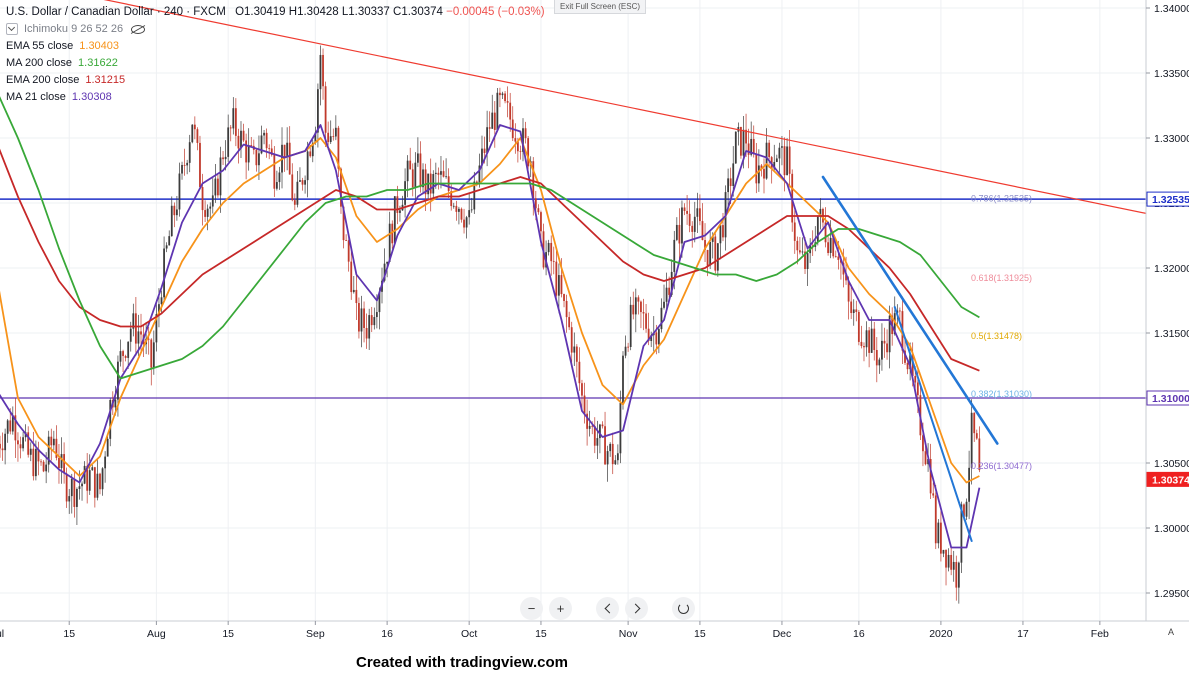 This screenshot has height=683, width=1189. What do you see at coordinates (1001, 466) in the screenshot?
I see `fib-level-label: 0.236(1.30477)` at bounding box center [1001, 466].